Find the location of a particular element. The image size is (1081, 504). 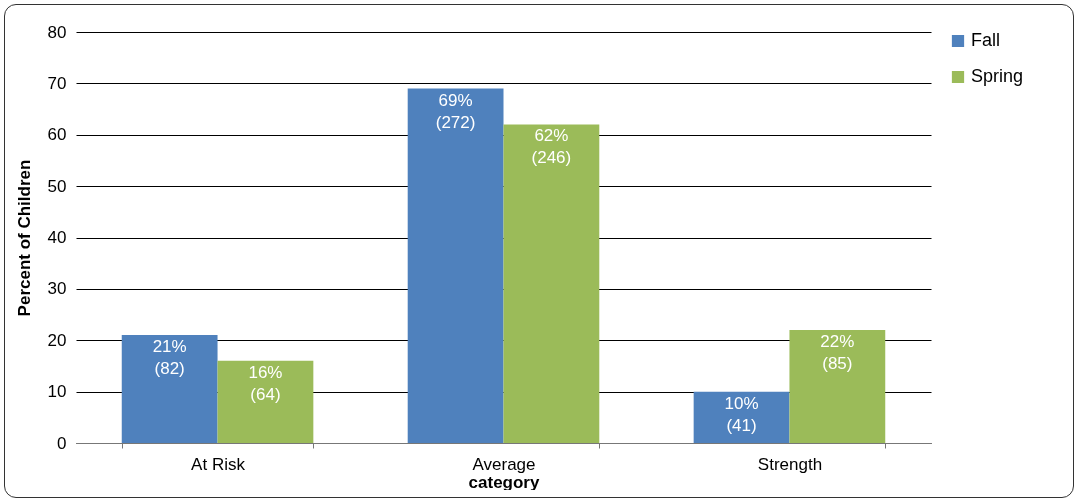

y-tick-label: 60 is located at coordinates (57, 135).